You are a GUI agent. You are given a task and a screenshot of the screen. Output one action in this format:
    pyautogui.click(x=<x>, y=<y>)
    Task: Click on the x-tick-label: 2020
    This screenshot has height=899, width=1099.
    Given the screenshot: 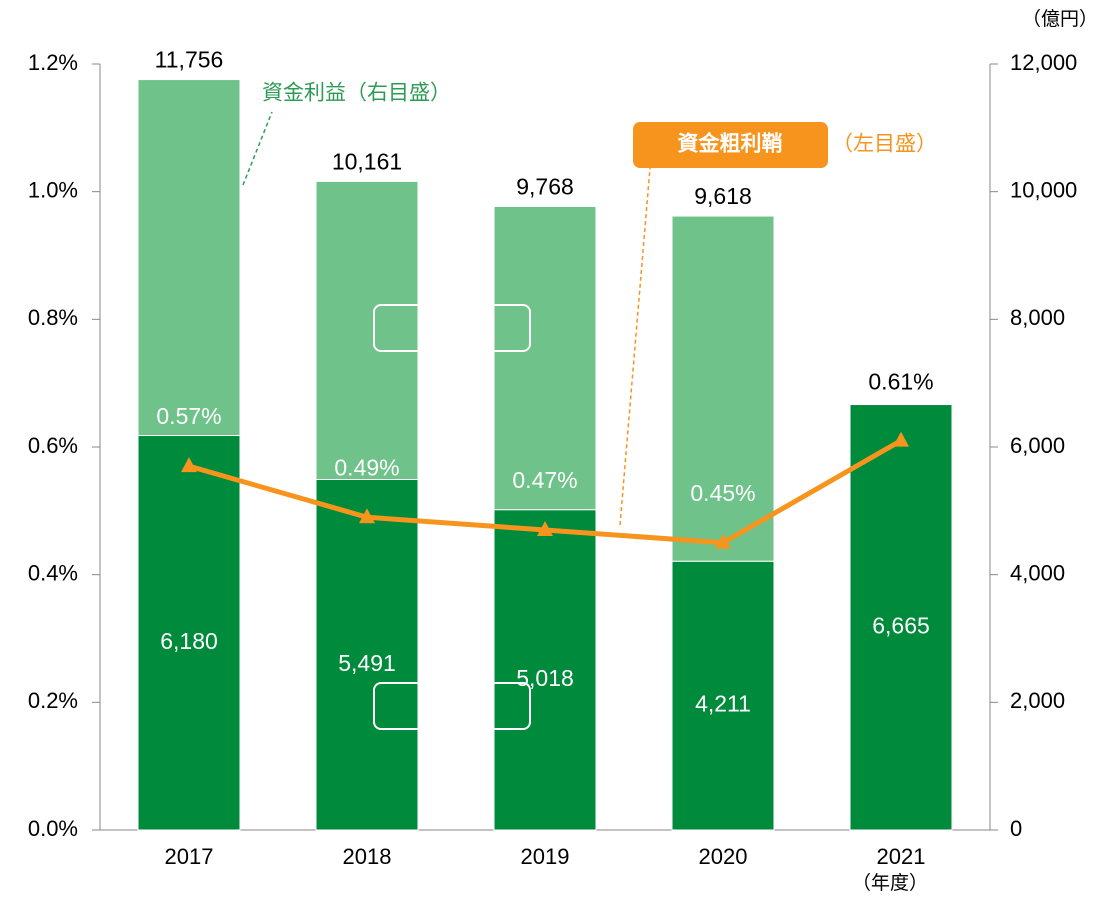 What is the action you would take?
    pyautogui.click(x=723, y=856)
    